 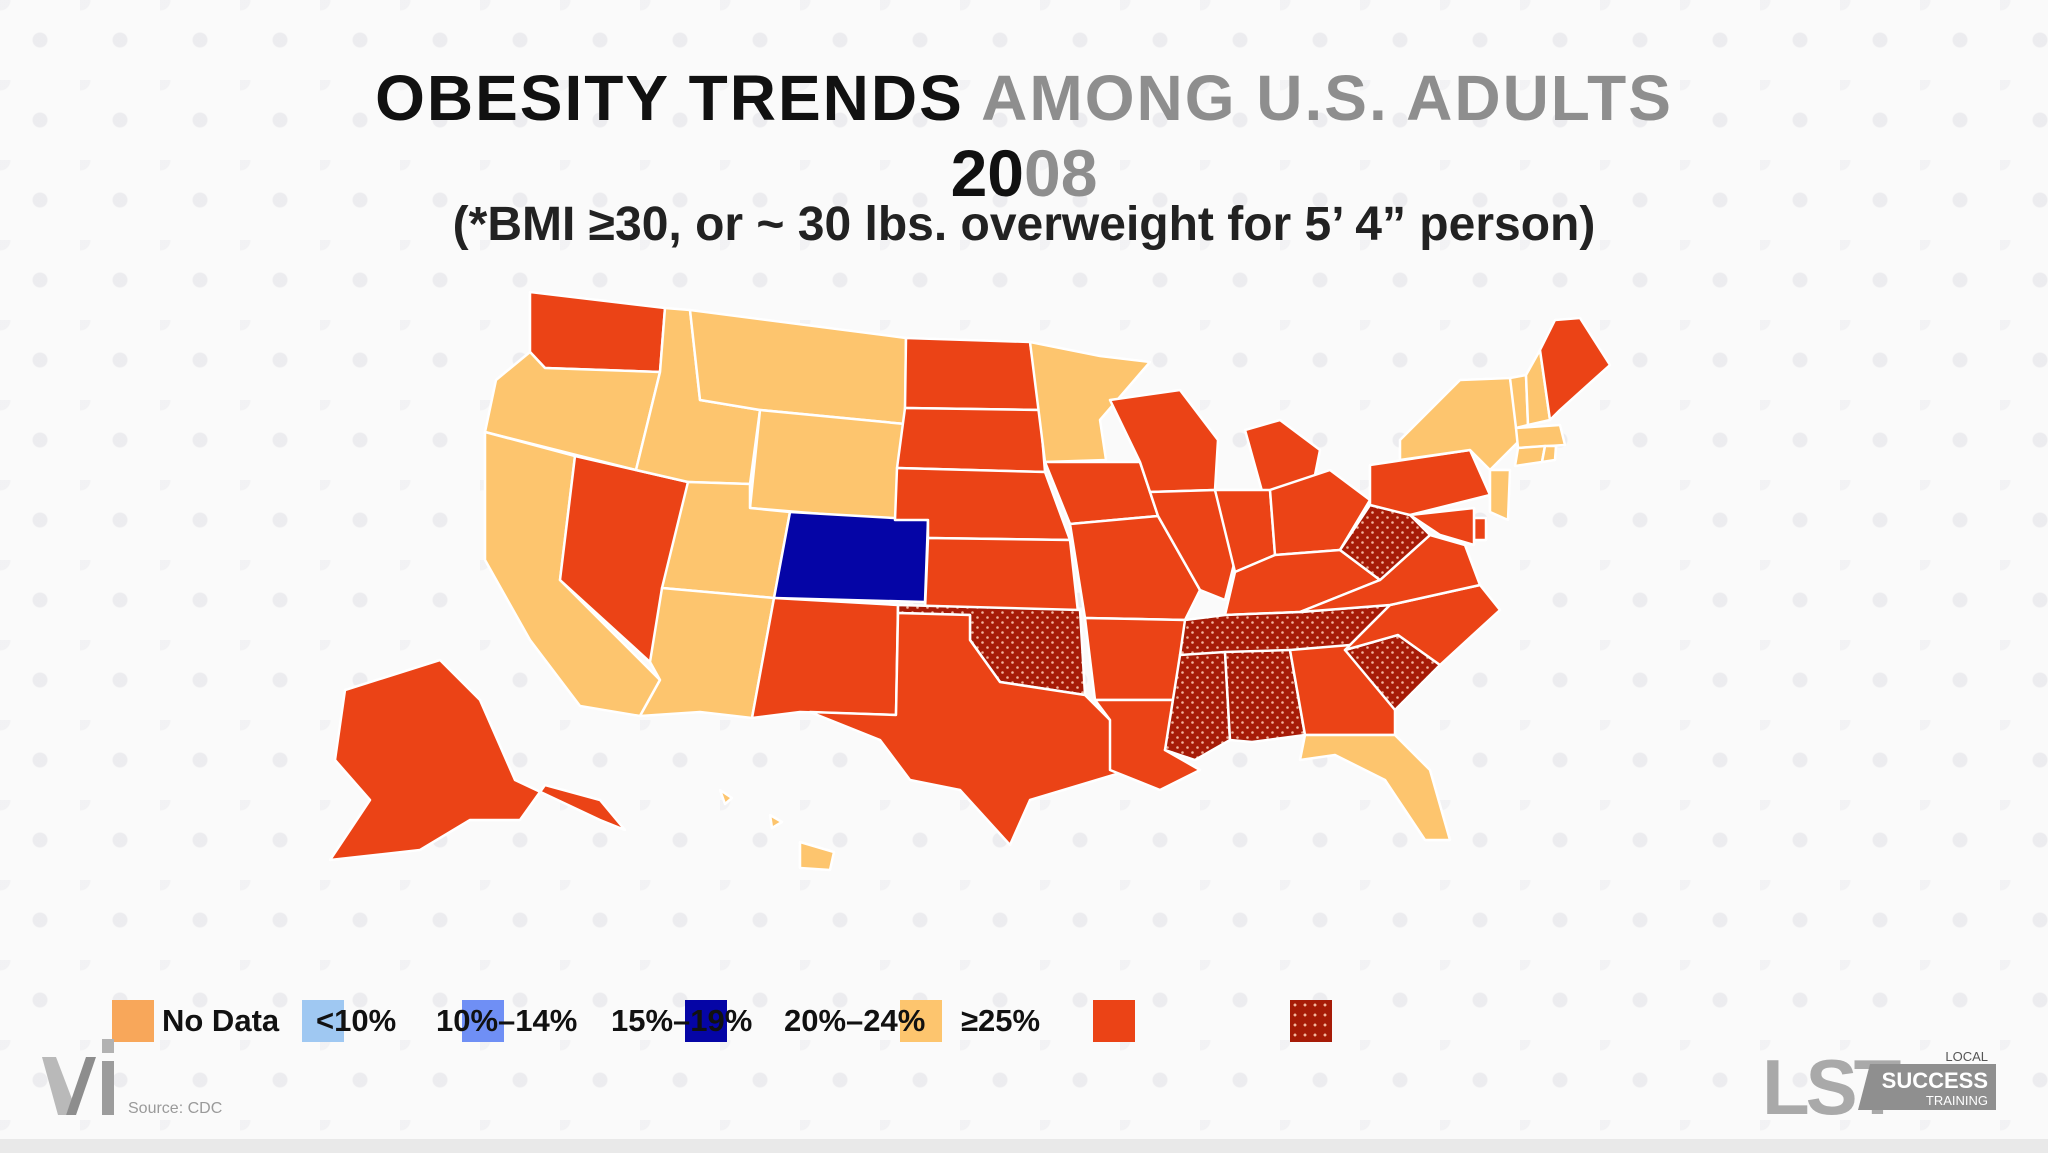 What do you see at coordinates (1265, 696) in the screenshot?
I see `state-al` at bounding box center [1265, 696].